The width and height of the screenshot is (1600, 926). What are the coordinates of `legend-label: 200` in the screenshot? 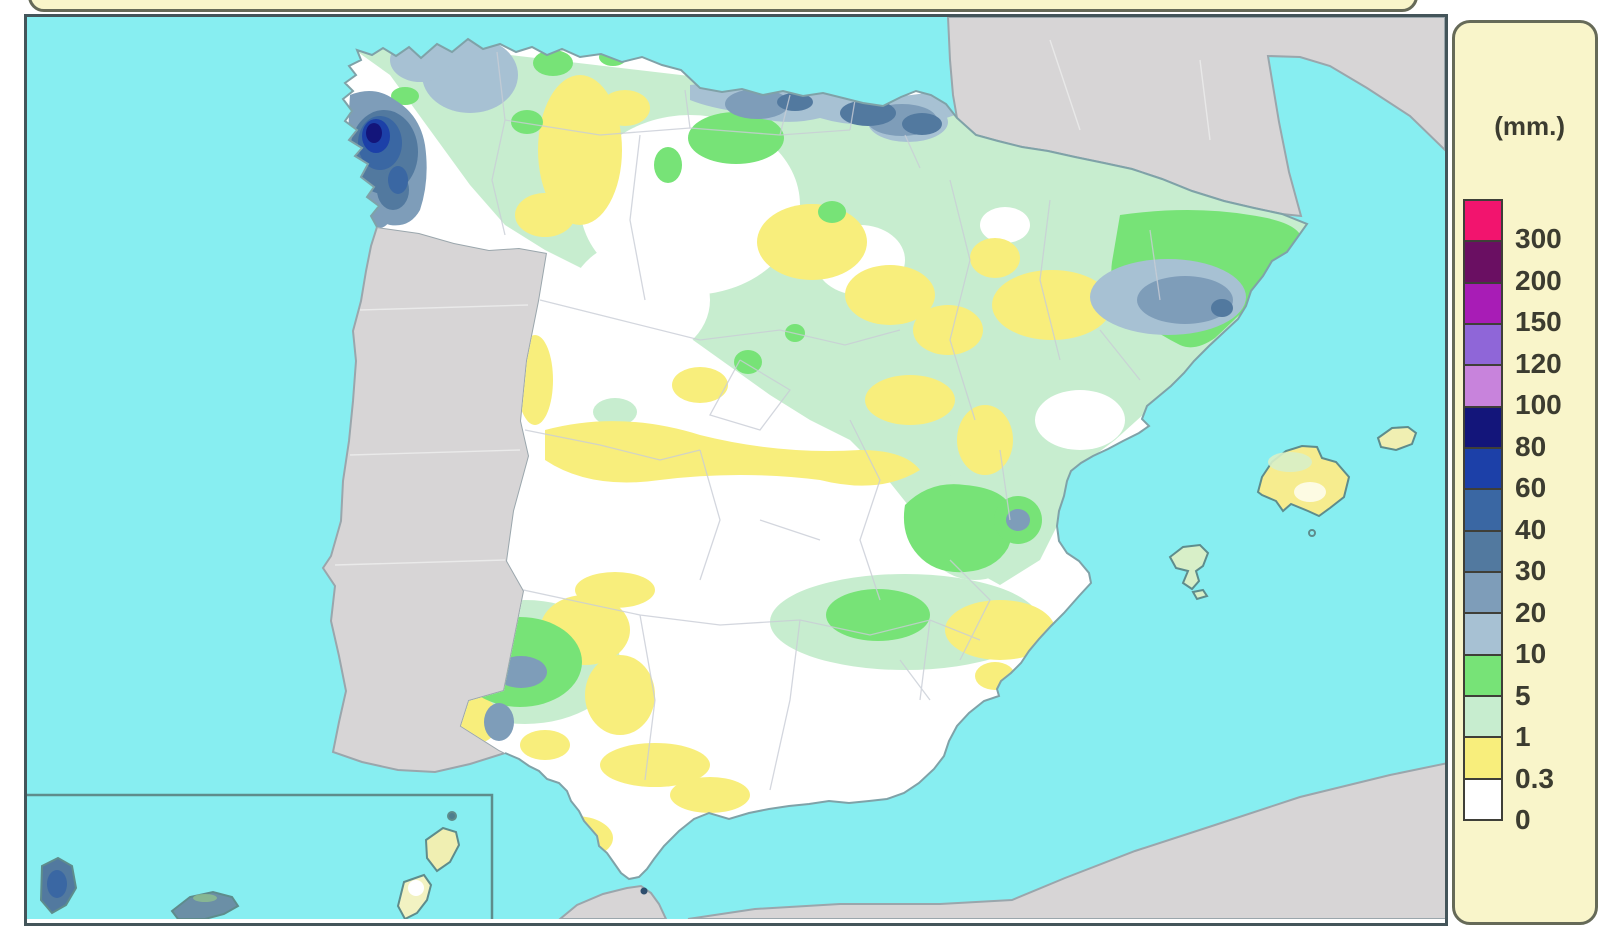 It's located at (1538, 280).